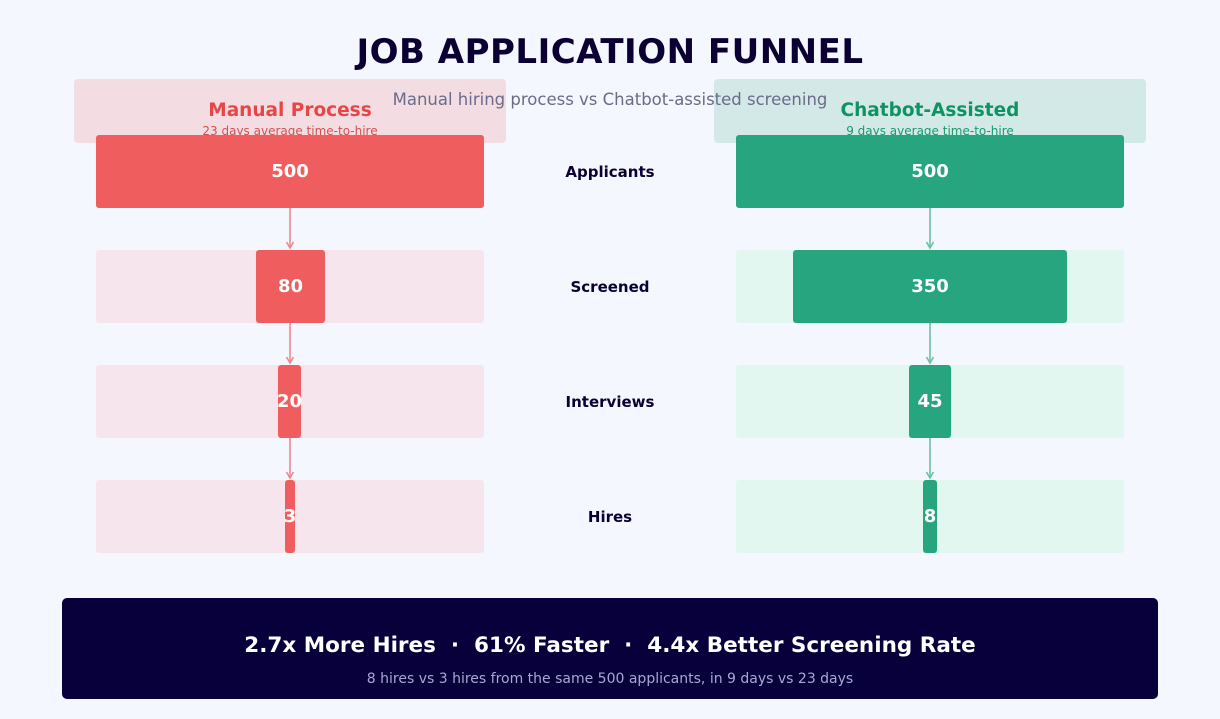 This screenshot has height=719, width=1220. Describe the element at coordinates (290, 131) in the screenshot. I see `manual-panel-subtitle: 23 days average time-to-hire` at that location.